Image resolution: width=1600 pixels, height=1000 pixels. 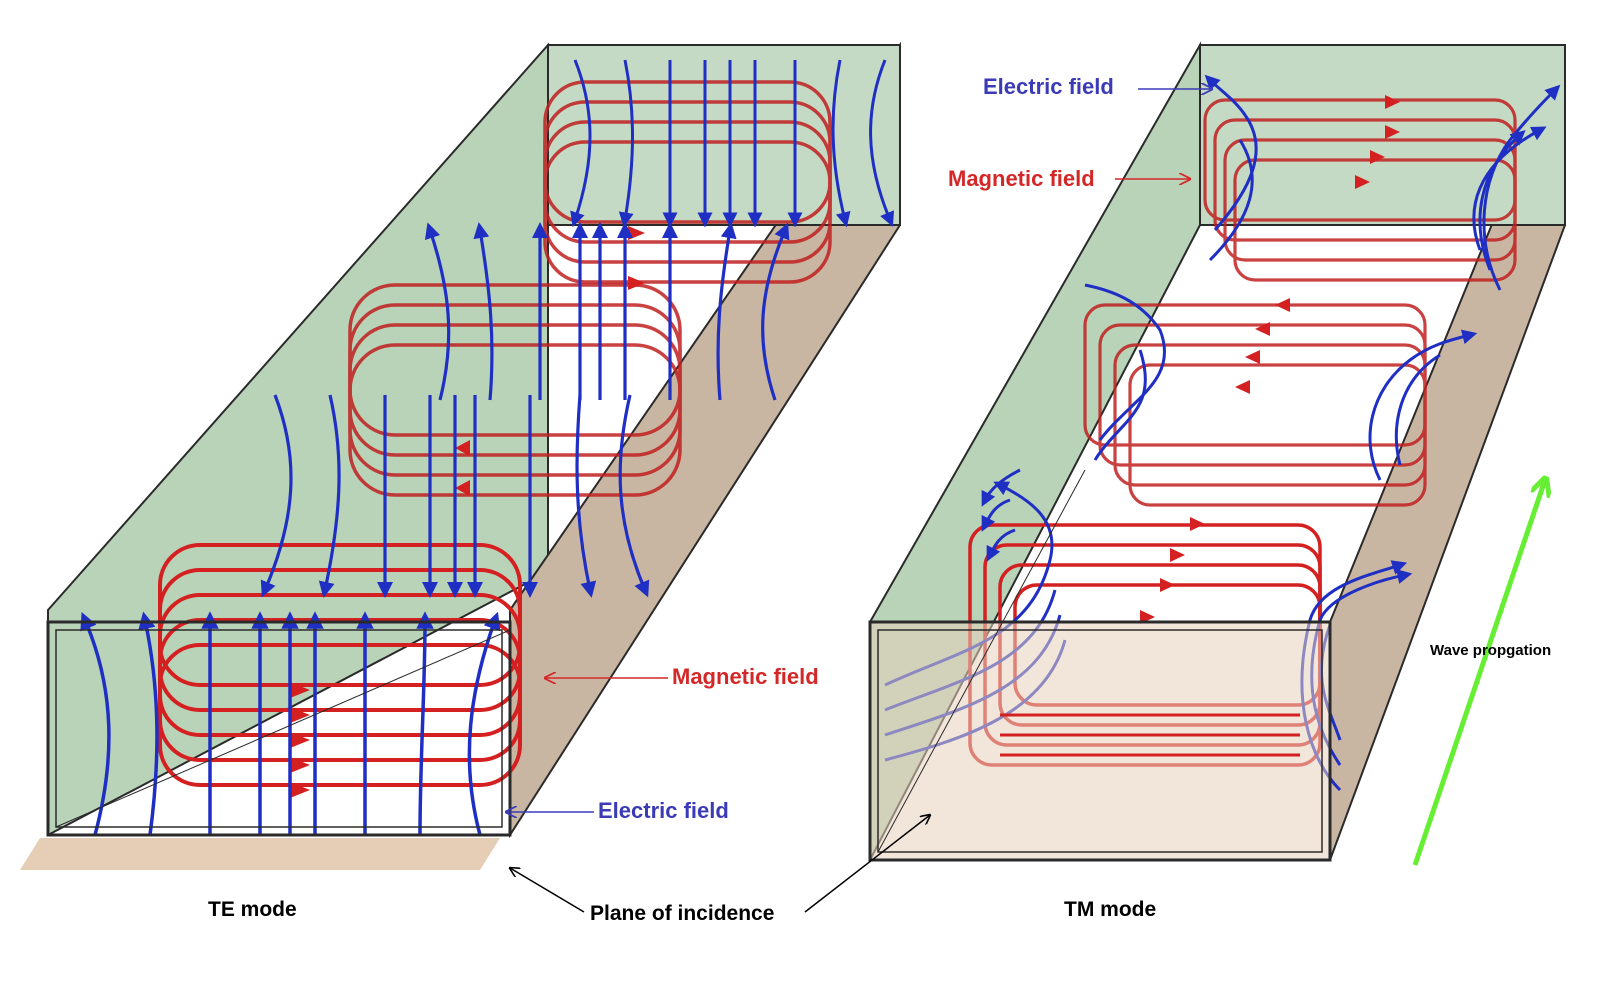 What do you see at coordinates (1382, 135) in the screenshot?
I see `tm-back-face` at bounding box center [1382, 135].